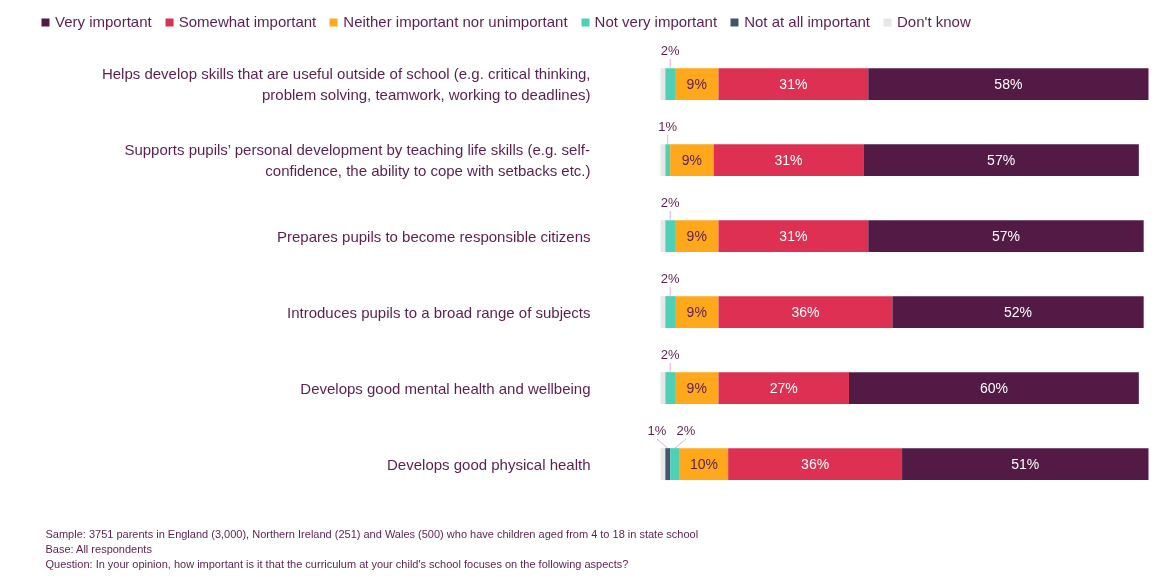 Image resolution: width=1158 pixels, height=583 pixels. What do you see at coordinates (357, 160) in the screenshot?
I see `y-tick-label: Supports pupils’ personal development by teaching life skills (e.g. self-confidence, the ability to cope with setbacks etc.)` at bounding box center [357, 160].